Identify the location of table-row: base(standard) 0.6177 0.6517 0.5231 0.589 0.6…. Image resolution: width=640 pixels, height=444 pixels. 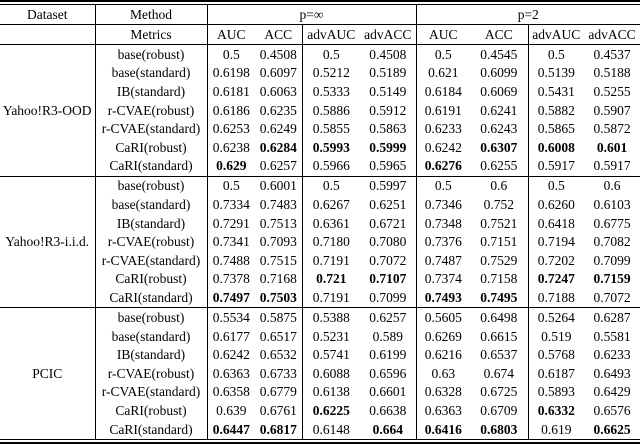
(320, 336).